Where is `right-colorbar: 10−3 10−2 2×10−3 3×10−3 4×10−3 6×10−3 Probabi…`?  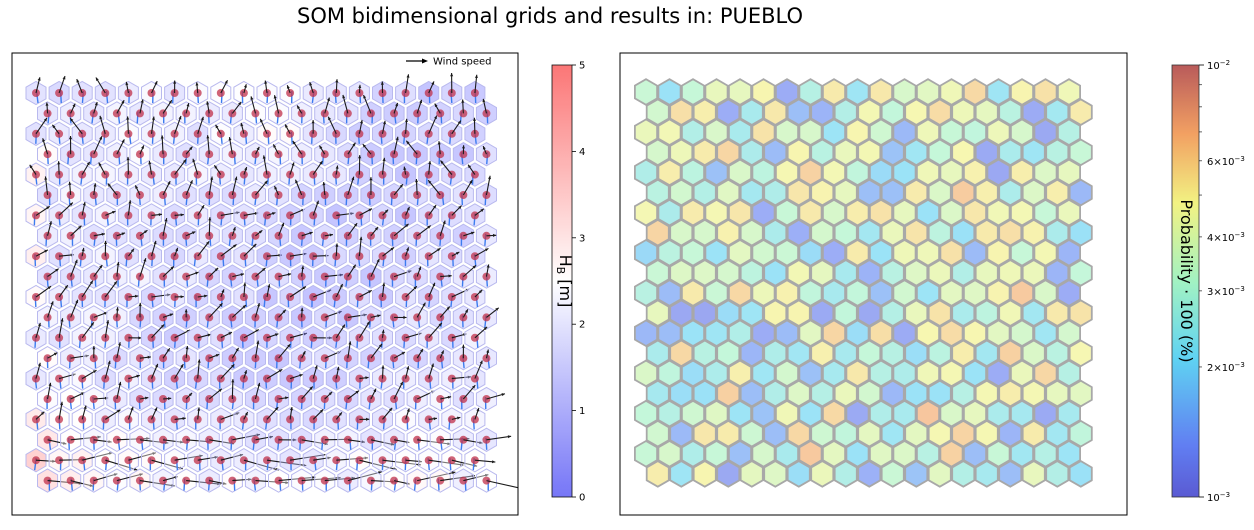
right-colorbar: 10−3 10−2 2×10−3 3×10−3 4×10−3 6×10−3 Probabi… is located at coordinates (1208, 281).